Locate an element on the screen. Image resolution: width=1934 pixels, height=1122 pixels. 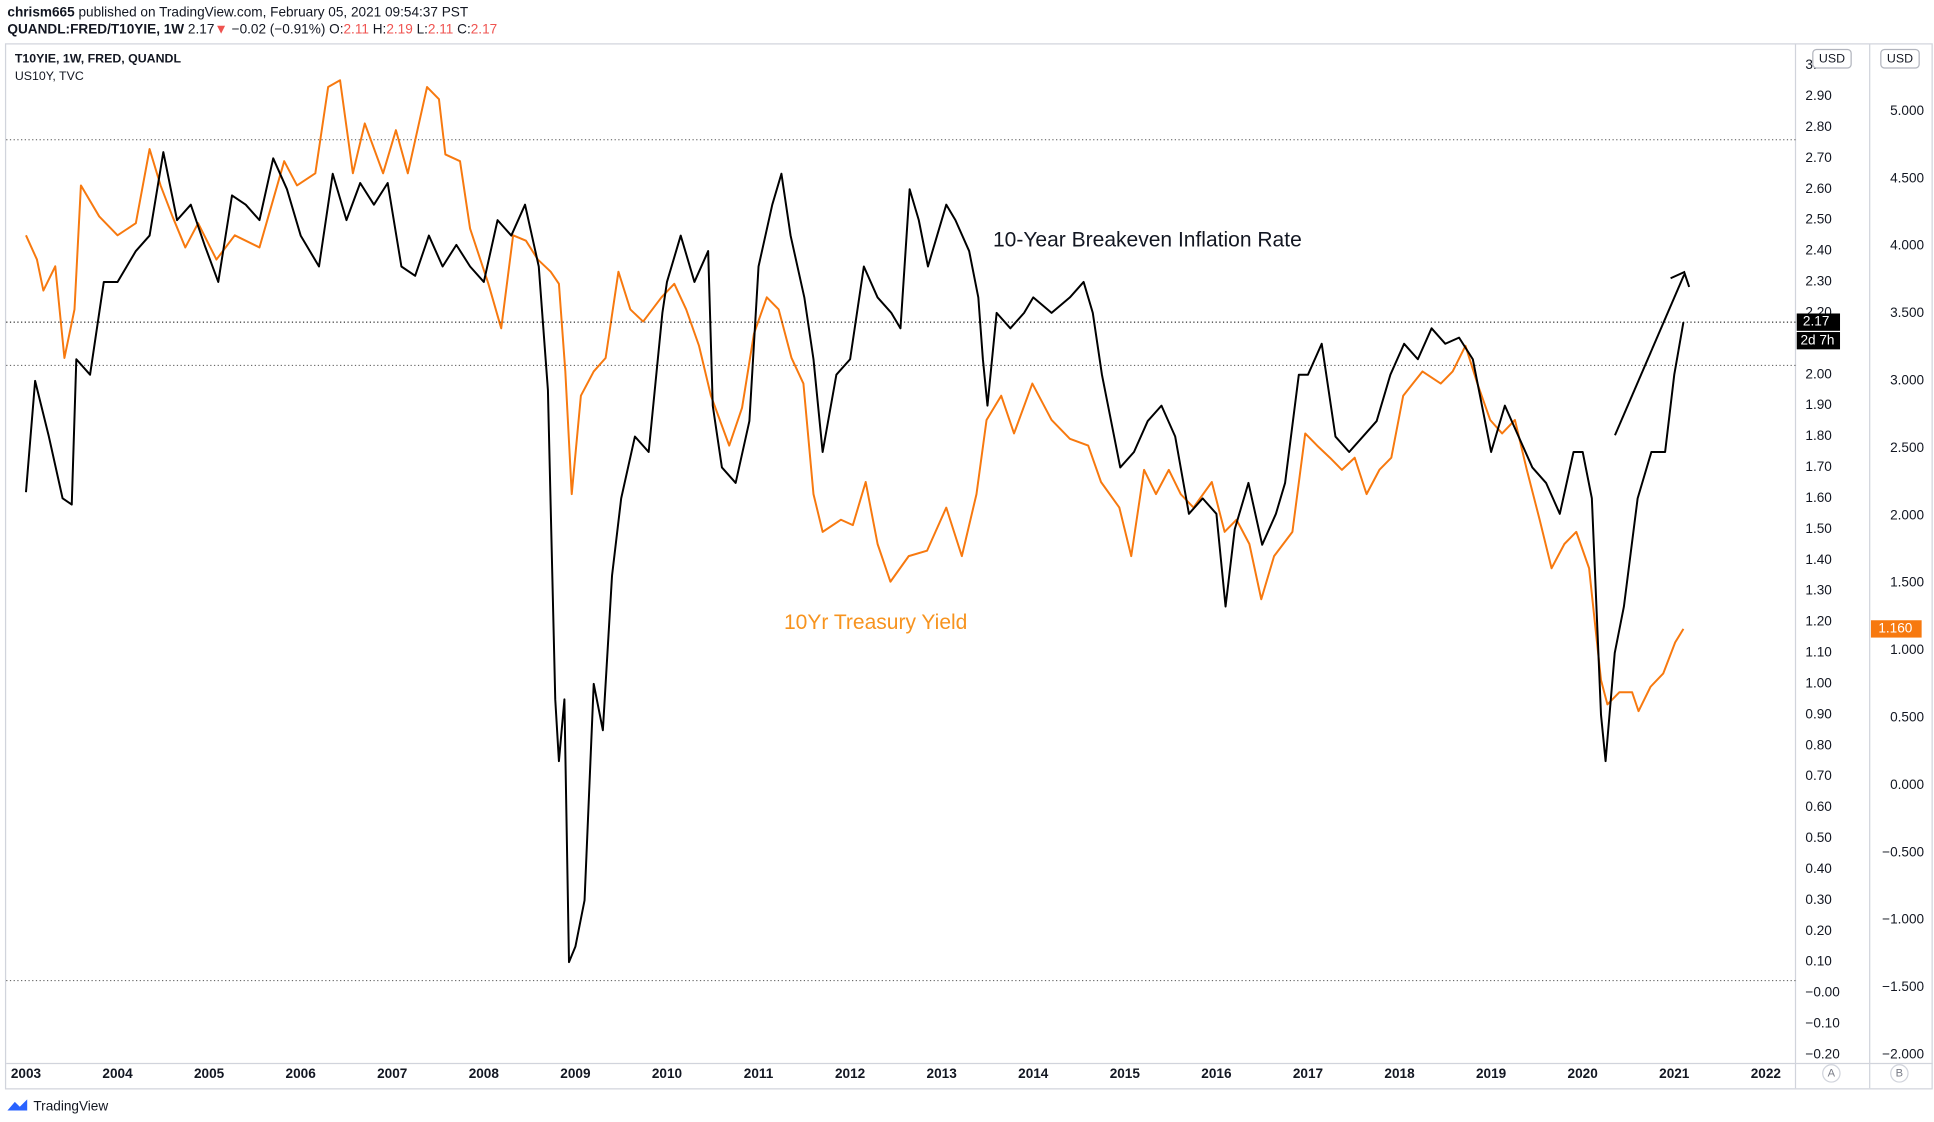
x-tick-label: 2020 is located at coordinates (1583, 1073).